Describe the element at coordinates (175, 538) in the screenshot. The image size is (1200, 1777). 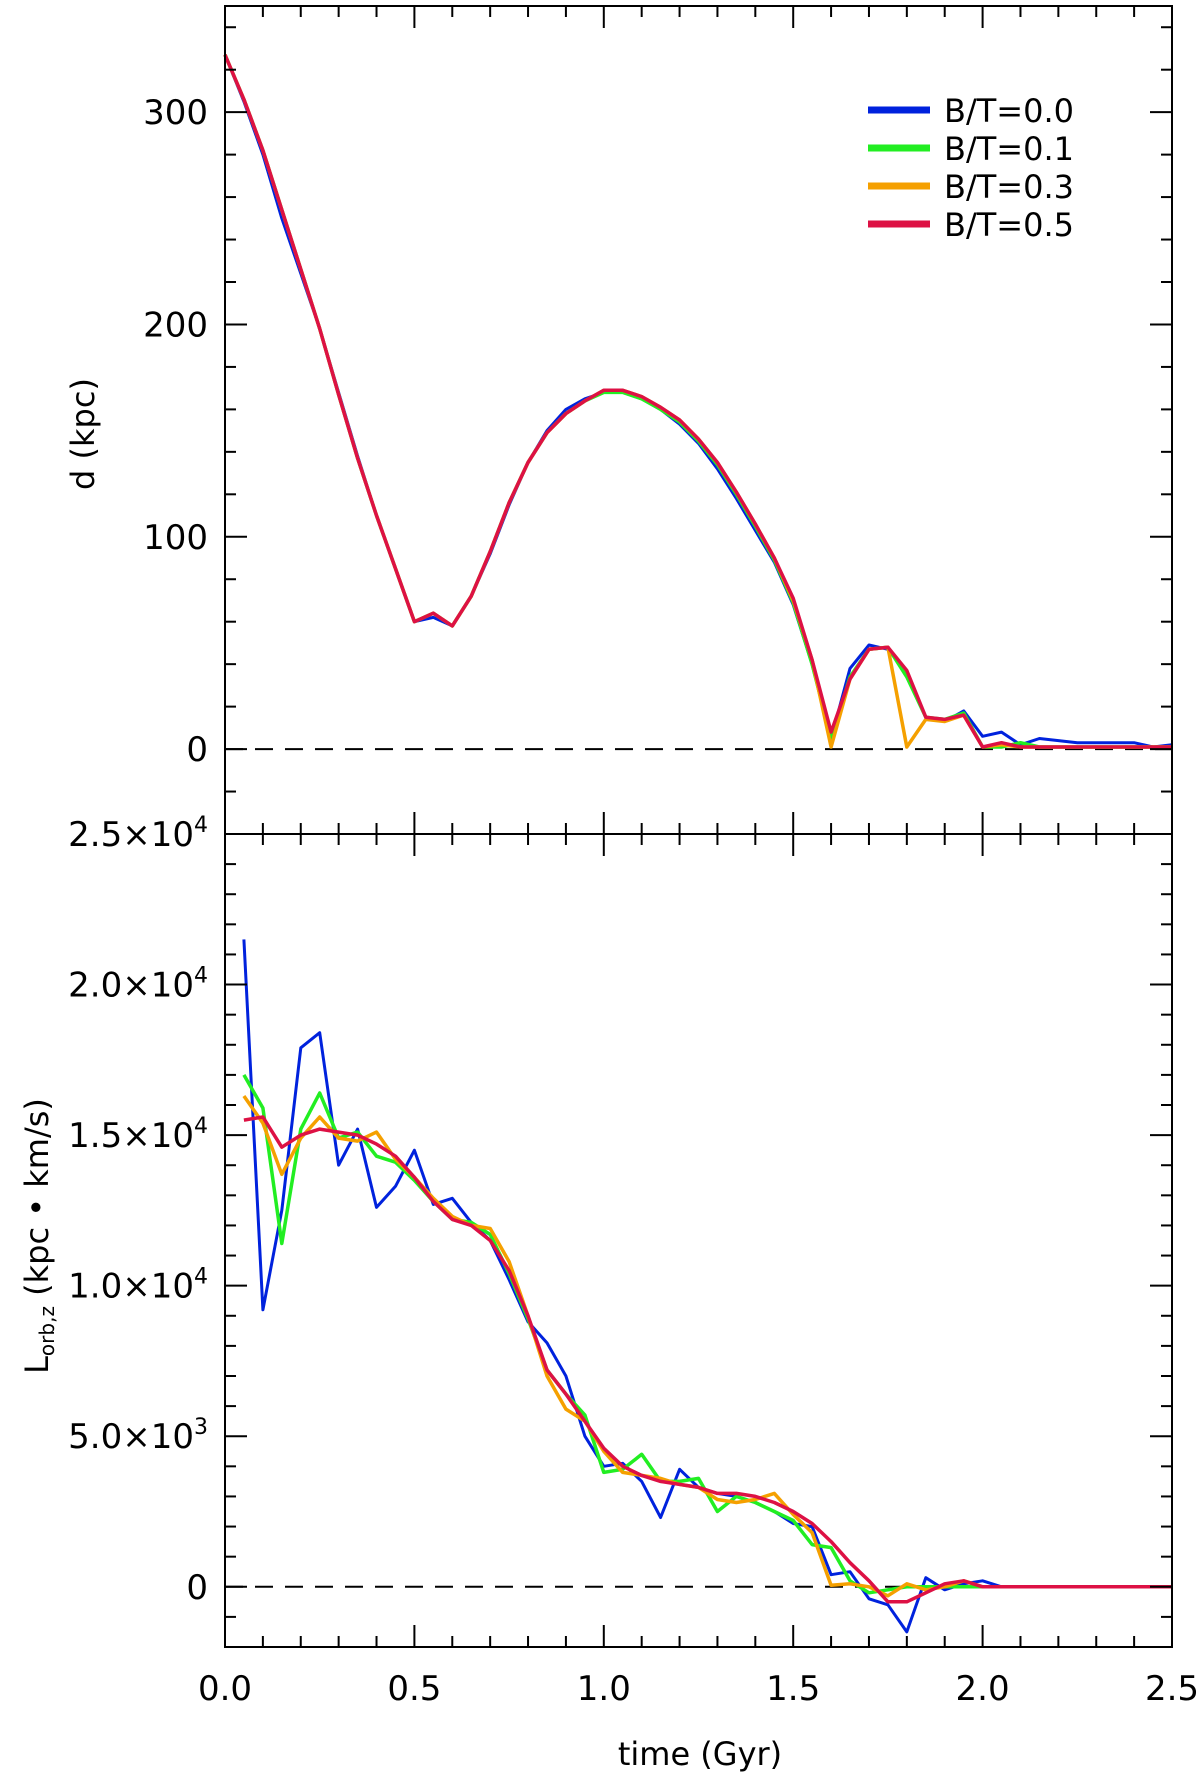
I see `y-tick-label: 100` at that location.